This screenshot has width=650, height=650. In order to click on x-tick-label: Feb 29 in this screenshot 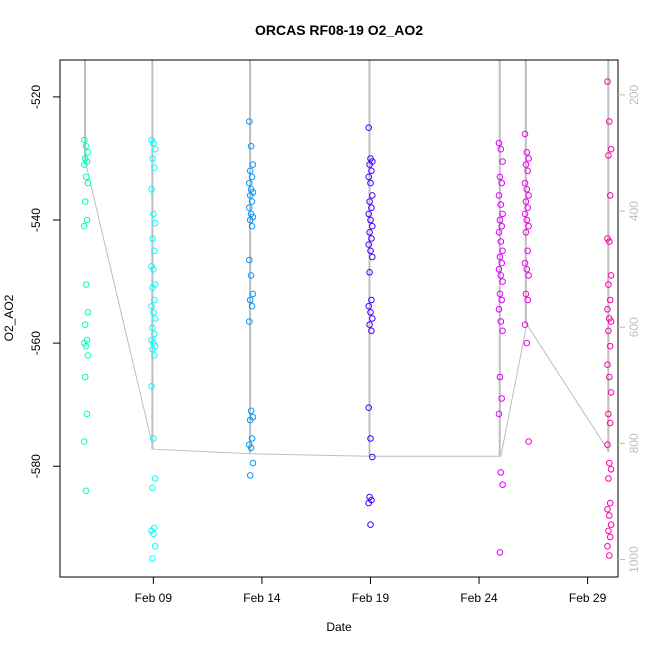, I will do `click(588, 598)`.